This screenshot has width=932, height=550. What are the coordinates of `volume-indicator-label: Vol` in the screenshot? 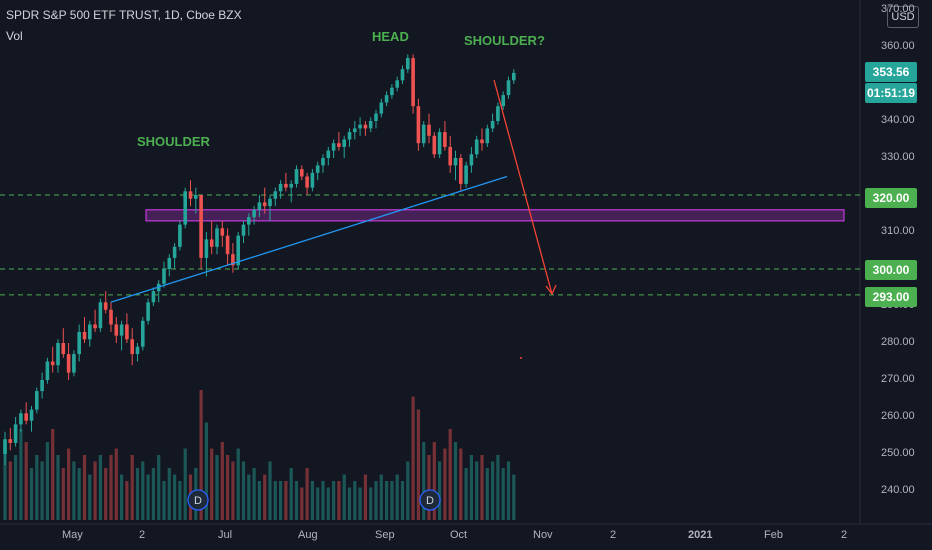 It's located at (14, 36).